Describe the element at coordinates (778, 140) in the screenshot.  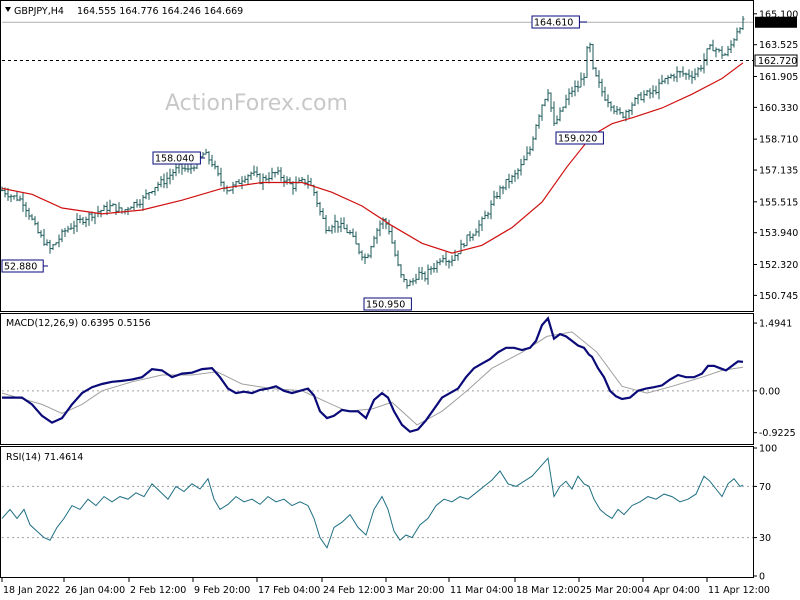
I see `y-tick-label: 158.710` at that location.